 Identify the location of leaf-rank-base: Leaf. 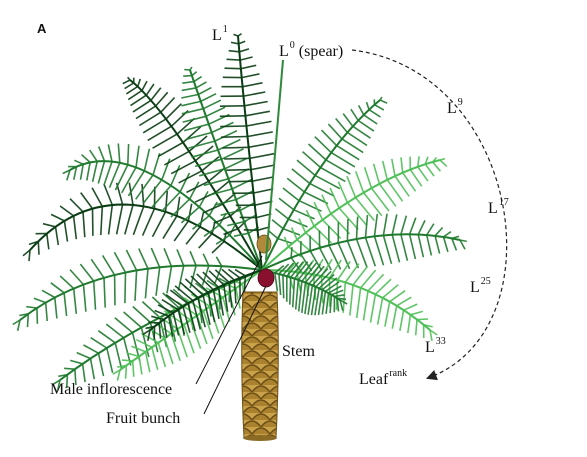
(374, 379).